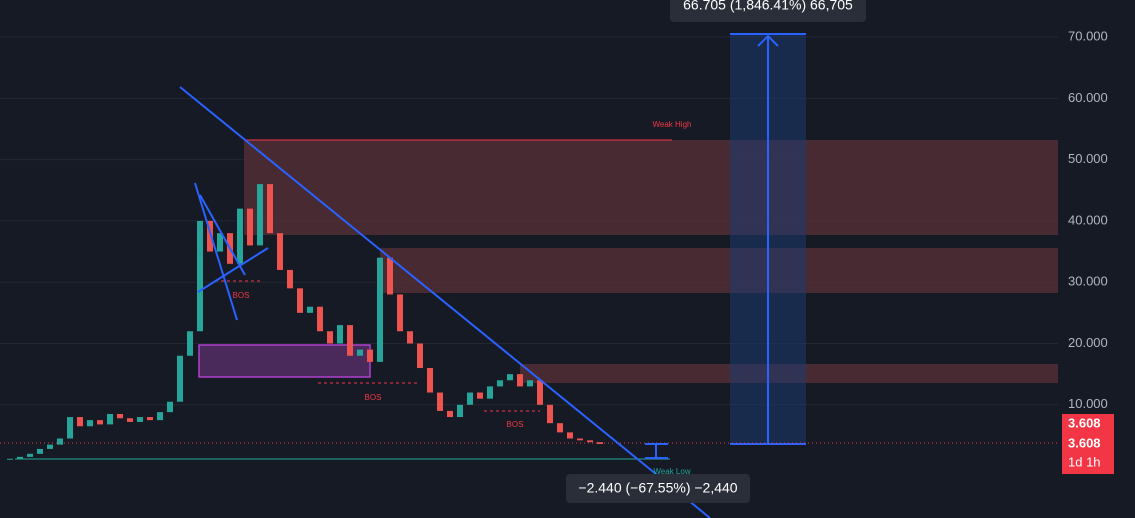  What do you see at coordinates (768, 6) in the screenshot?
I see `measure-up-label: 66.705 (1,846.41%) 66,705` at bounding box center [768, 6].